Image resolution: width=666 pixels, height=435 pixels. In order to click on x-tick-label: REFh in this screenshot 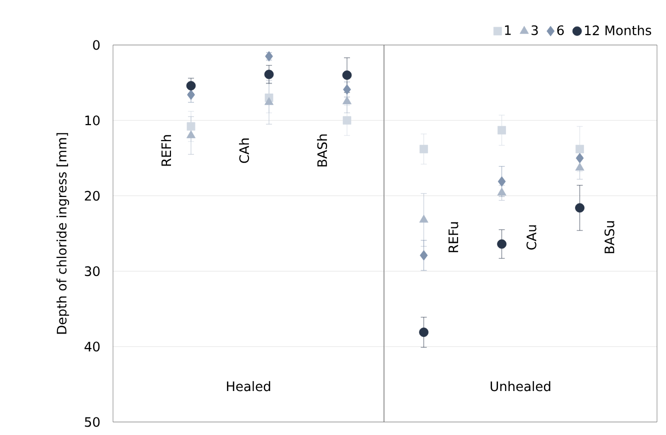, I will do `click(166, 150)`.